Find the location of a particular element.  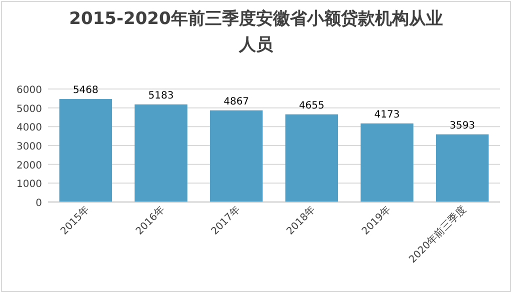

data-label: 4655 is located at coordinates (311, 106).